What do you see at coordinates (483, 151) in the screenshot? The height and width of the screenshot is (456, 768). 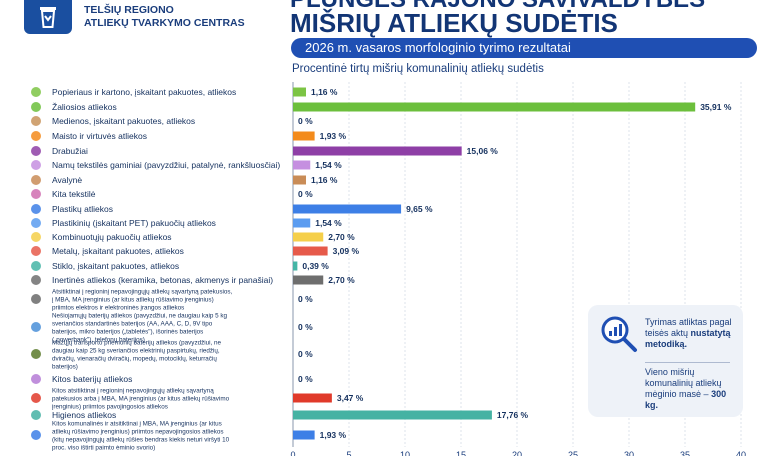 I see `value-label-4: 15,06 %` at bounding box center [483, 151].